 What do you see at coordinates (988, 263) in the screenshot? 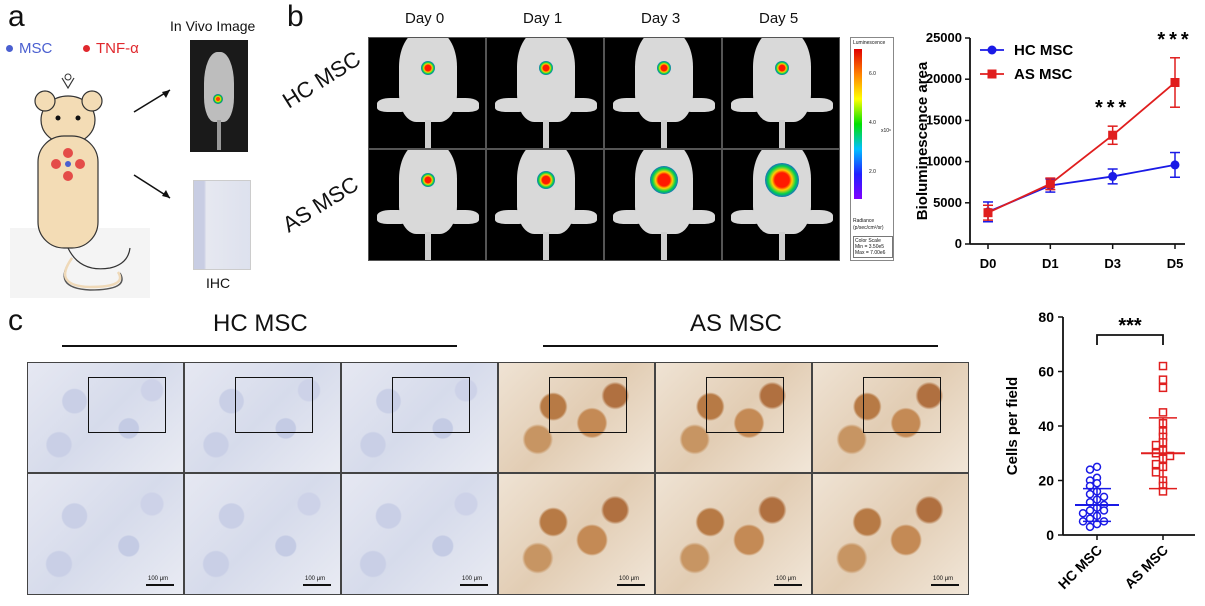
I see `x-tick-label: D0` at bounding box center [988, 263].